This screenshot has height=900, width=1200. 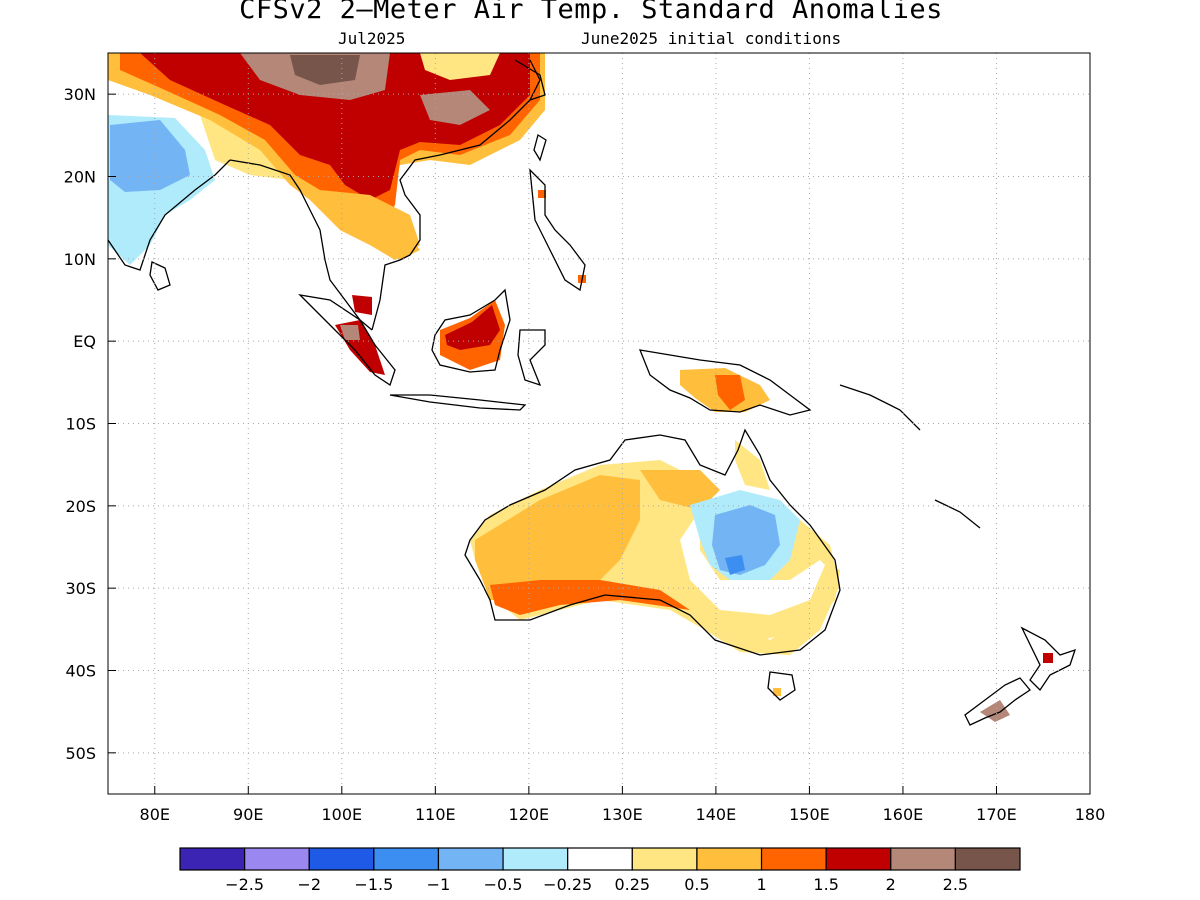 I want to click on lat-label-4: 10S, so click(x=80, y=424).